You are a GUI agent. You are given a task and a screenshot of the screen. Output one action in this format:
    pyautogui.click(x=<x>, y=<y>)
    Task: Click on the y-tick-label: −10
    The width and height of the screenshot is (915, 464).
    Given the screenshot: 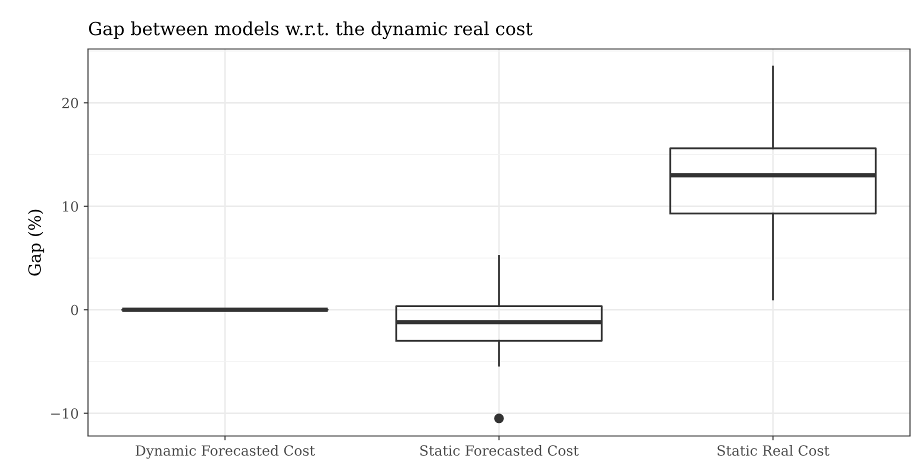 What is the action you would take?
    pyautogui.click(x=64, y=413)
    